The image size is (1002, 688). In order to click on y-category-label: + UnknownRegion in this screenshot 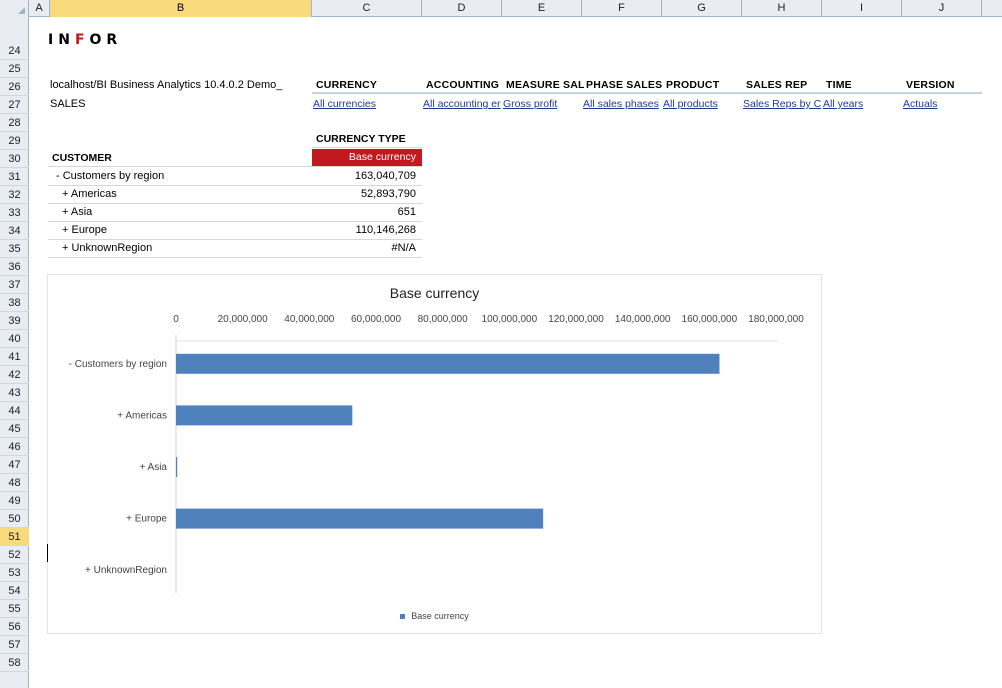, I will do `click(126, 570)`.